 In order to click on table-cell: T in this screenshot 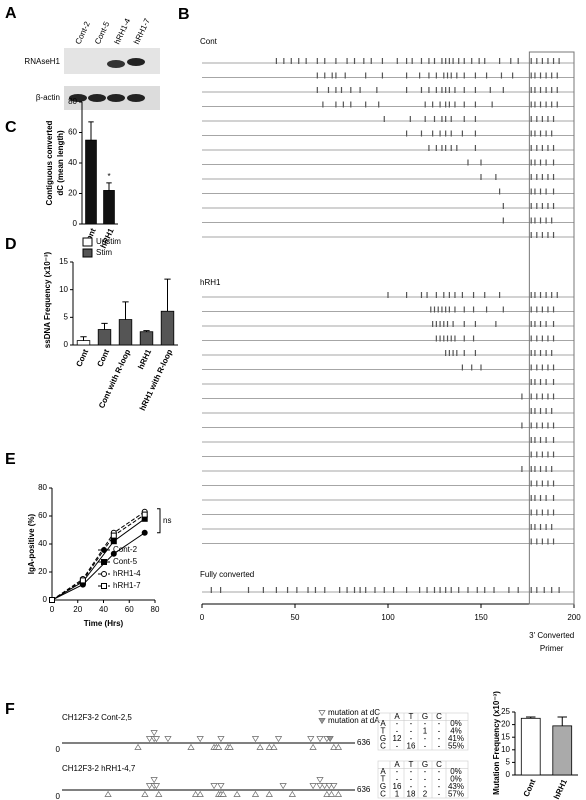, I will do `click(383, 779)`.